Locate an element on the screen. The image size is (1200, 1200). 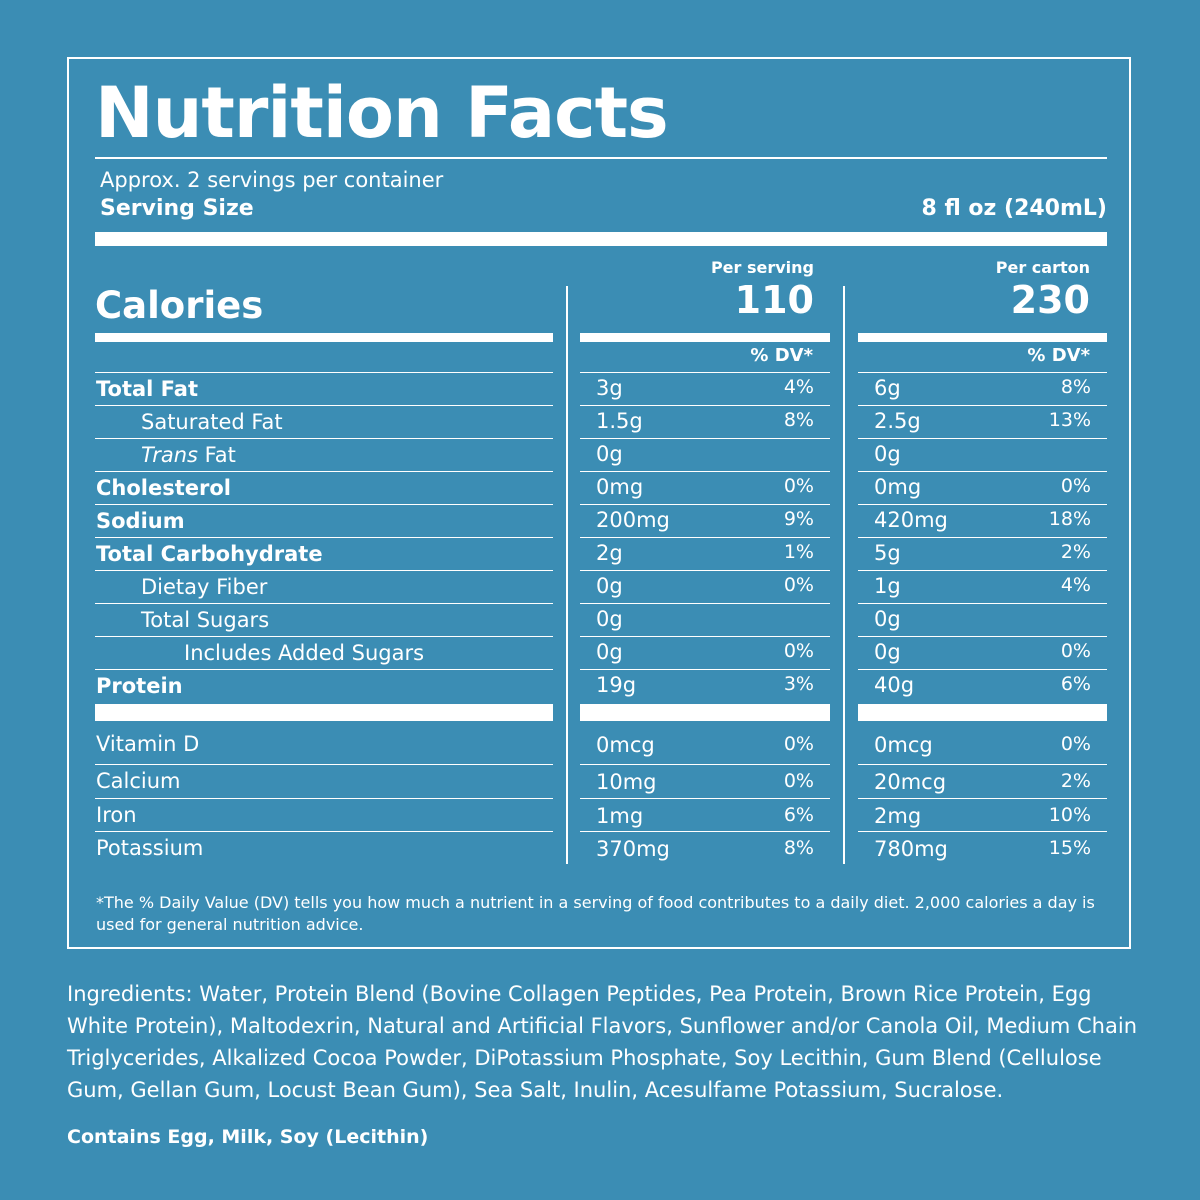
serving-amount: 370mg is located at coordinates (633, 849).